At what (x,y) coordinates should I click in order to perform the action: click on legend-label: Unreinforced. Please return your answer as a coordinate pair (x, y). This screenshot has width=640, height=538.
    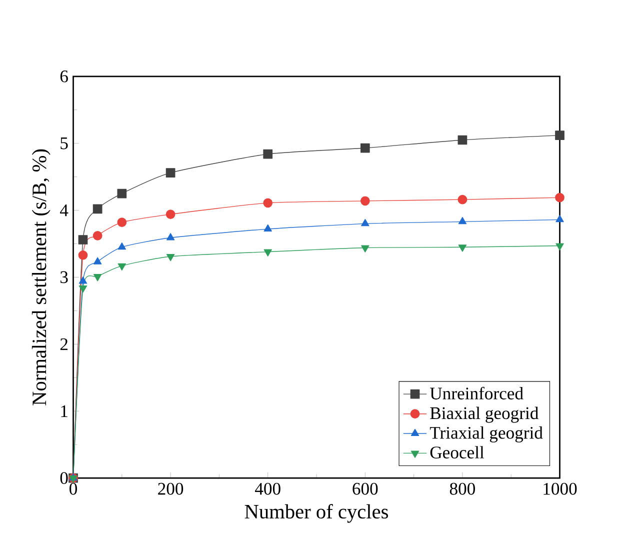
    Looking at the image, I should click on (477, 393).